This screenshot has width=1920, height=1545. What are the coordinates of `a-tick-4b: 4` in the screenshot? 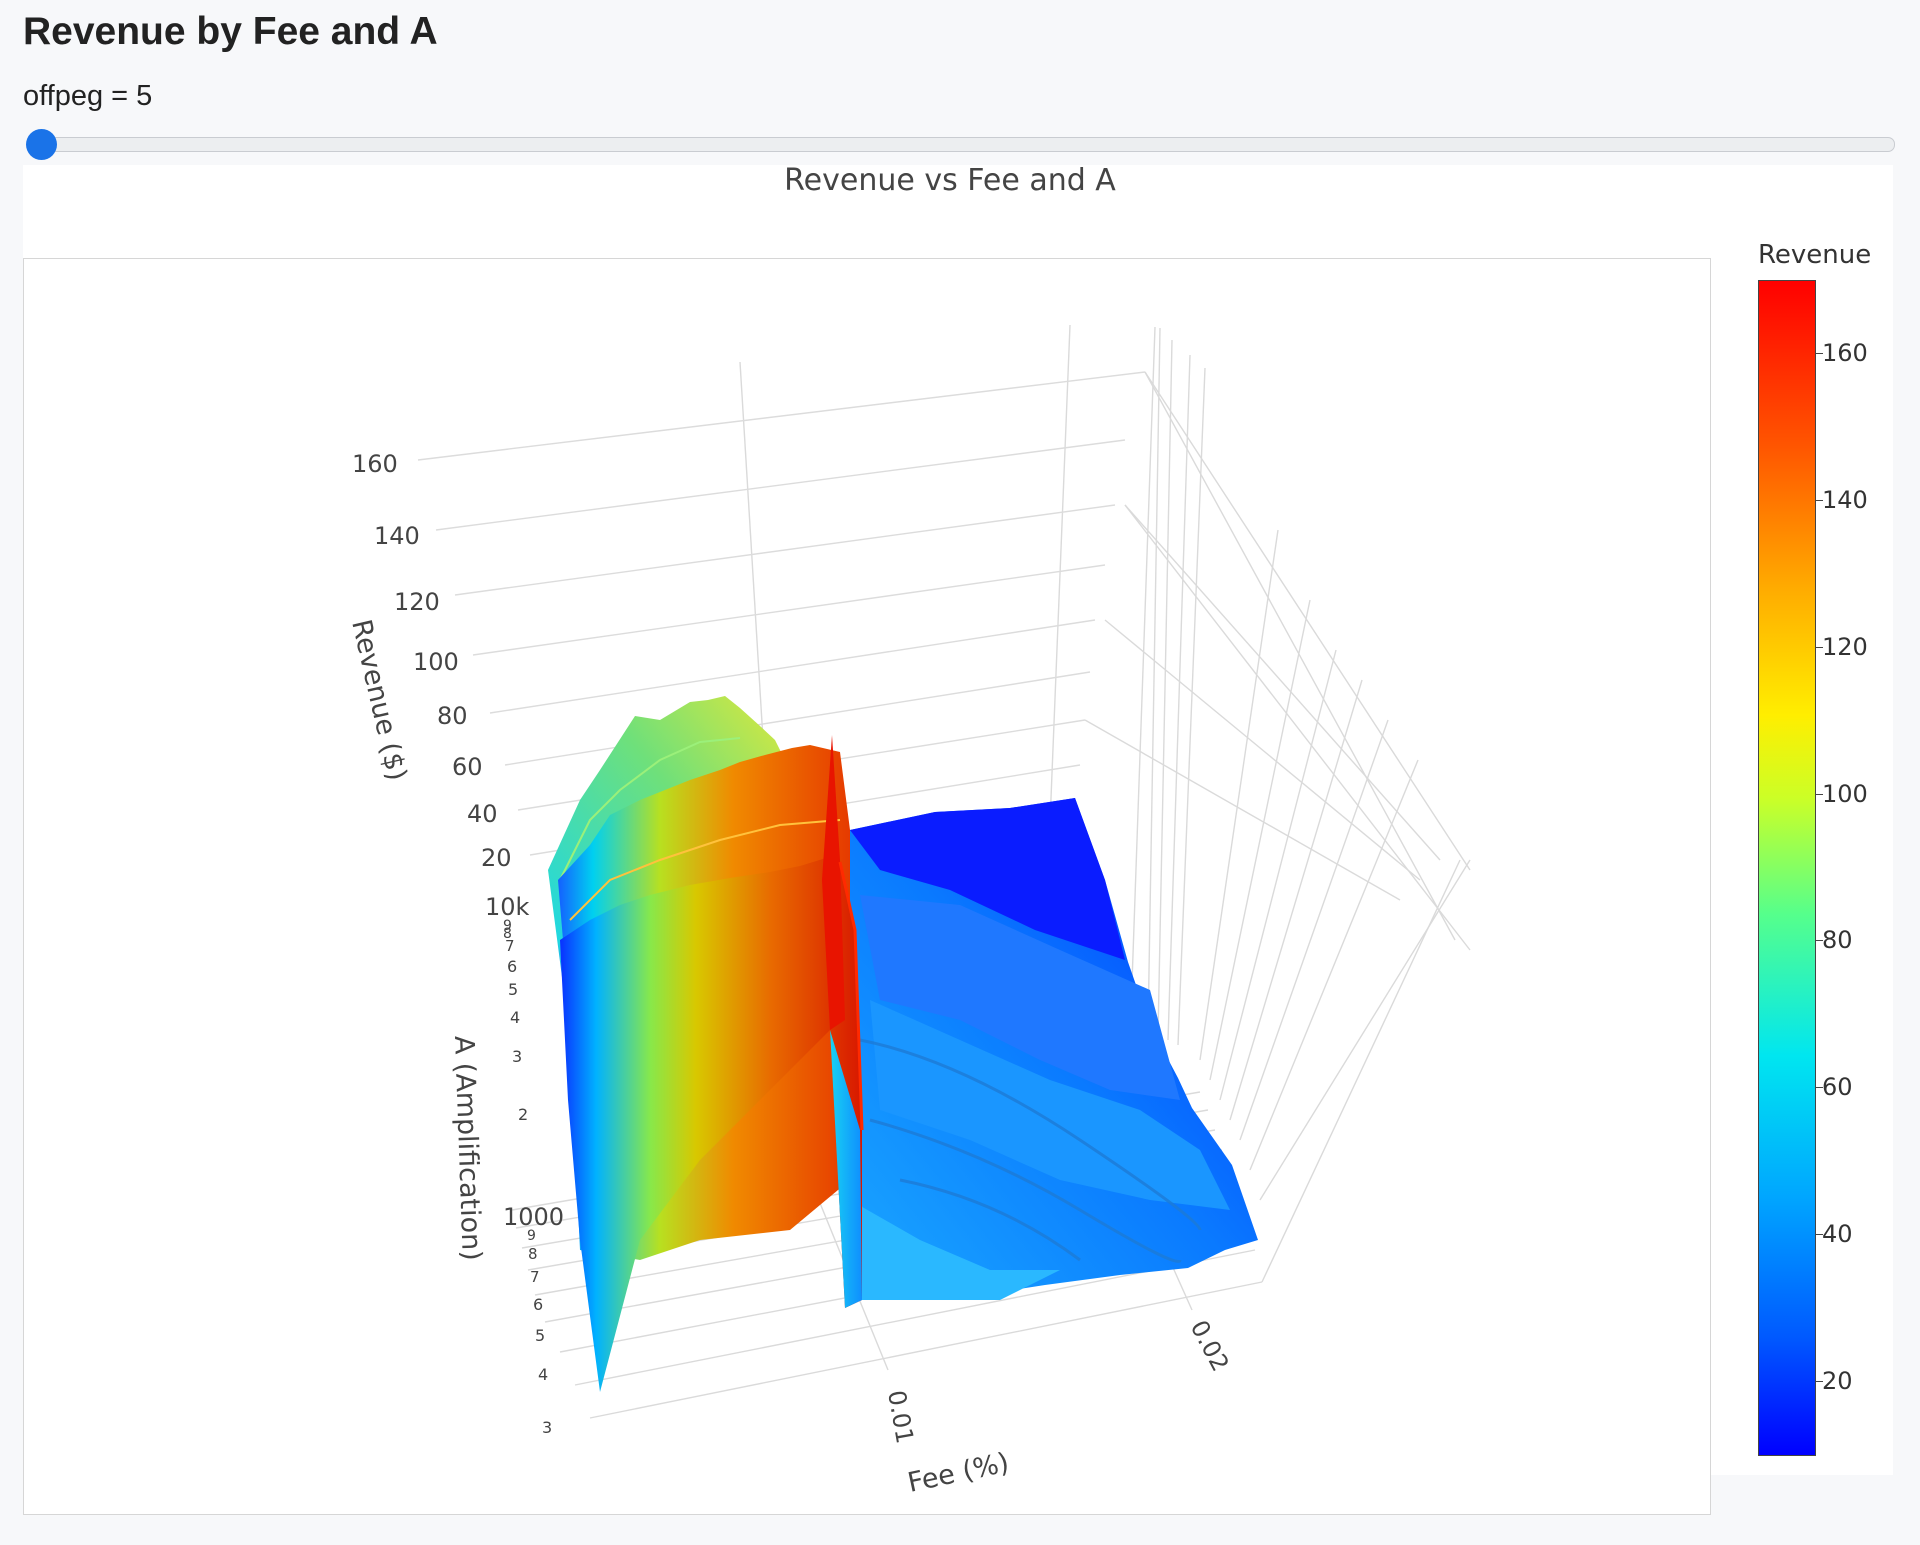 It's located at (543, 1374).